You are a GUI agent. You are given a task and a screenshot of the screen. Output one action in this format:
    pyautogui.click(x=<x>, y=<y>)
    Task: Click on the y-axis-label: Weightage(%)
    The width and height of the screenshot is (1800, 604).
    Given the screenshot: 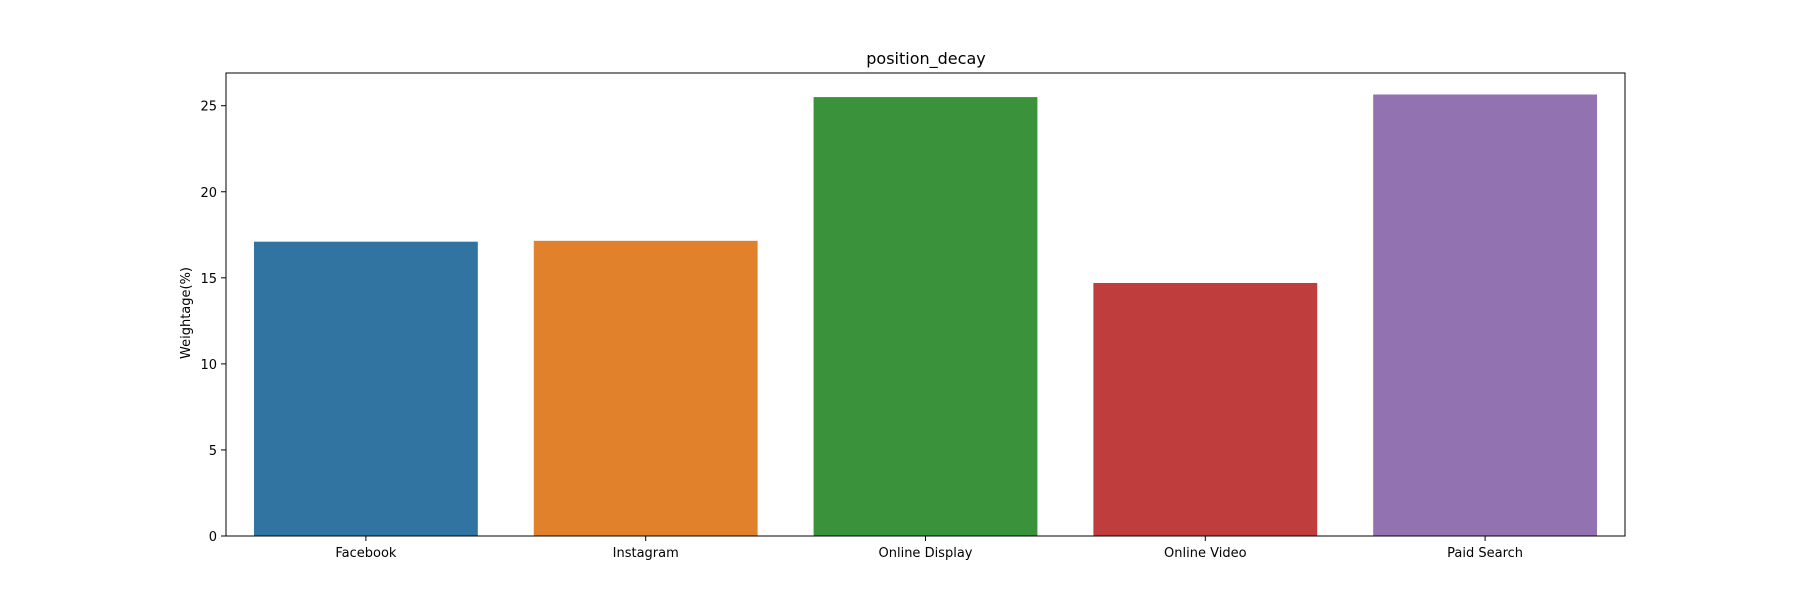 What is the action you would take?
    pyautogui.click(x=186, y=313)
    